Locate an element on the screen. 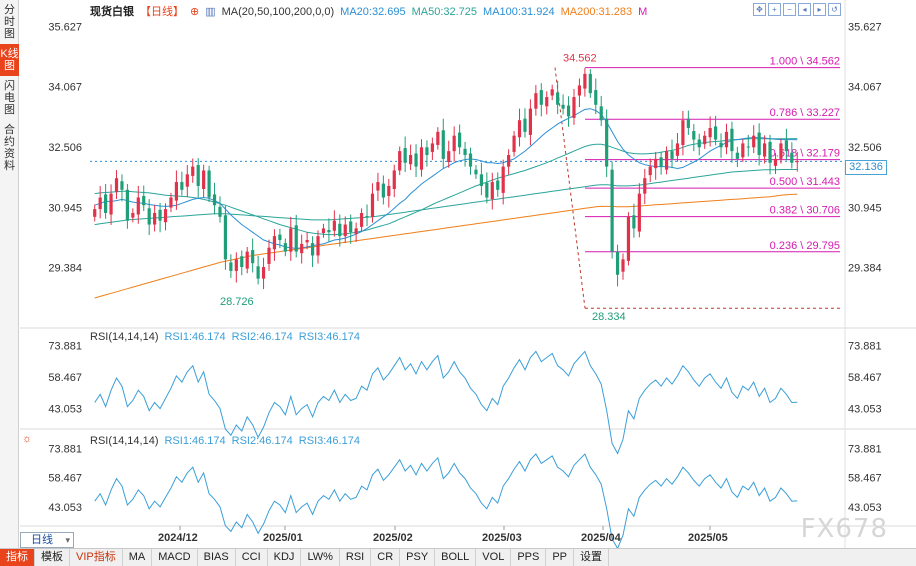 Image resolution: width=916 pixels, height=566 pixels. btn-cr: CR is located at coordinates (386, 557).